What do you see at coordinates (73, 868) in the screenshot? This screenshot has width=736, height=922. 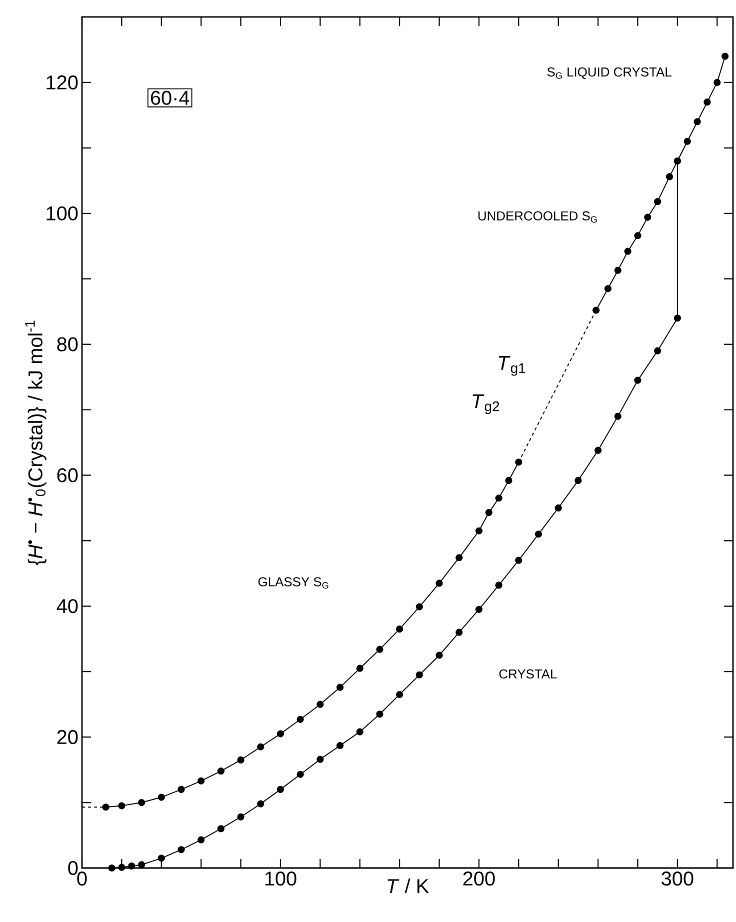 I see `y-tick-label: 0` at bounding box center [73, 868].